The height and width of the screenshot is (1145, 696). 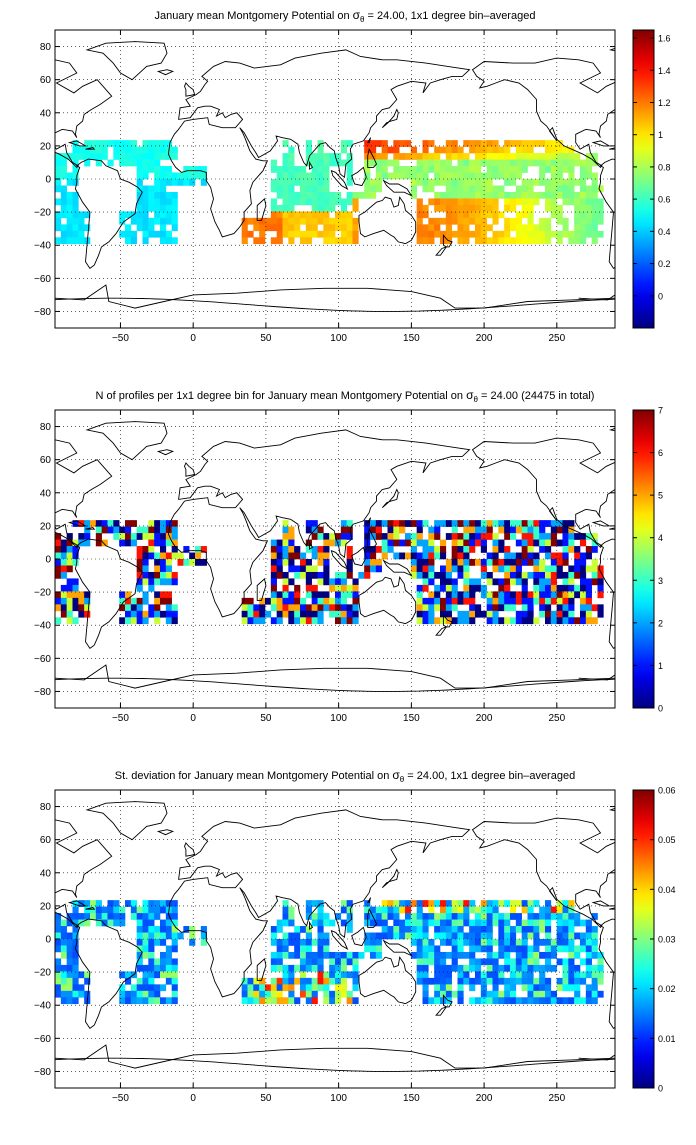 What do you see at coordinates (359, 936) in the screenshot?
I see `coastline-borneo` at bounding box center [359, 936].